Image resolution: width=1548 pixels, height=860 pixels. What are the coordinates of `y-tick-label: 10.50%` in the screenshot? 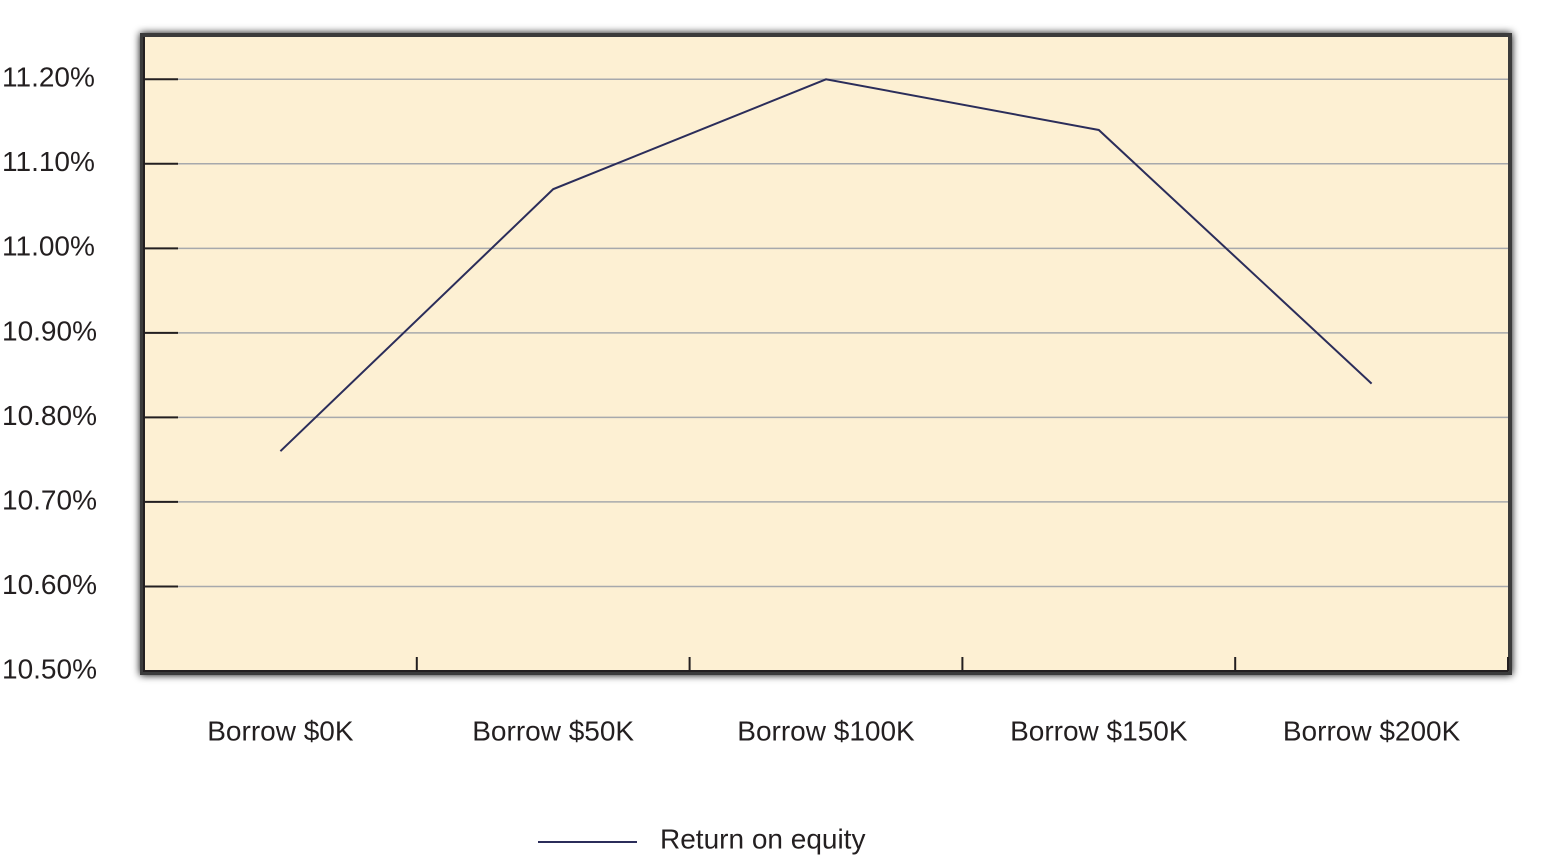 It's located at (49, 668).